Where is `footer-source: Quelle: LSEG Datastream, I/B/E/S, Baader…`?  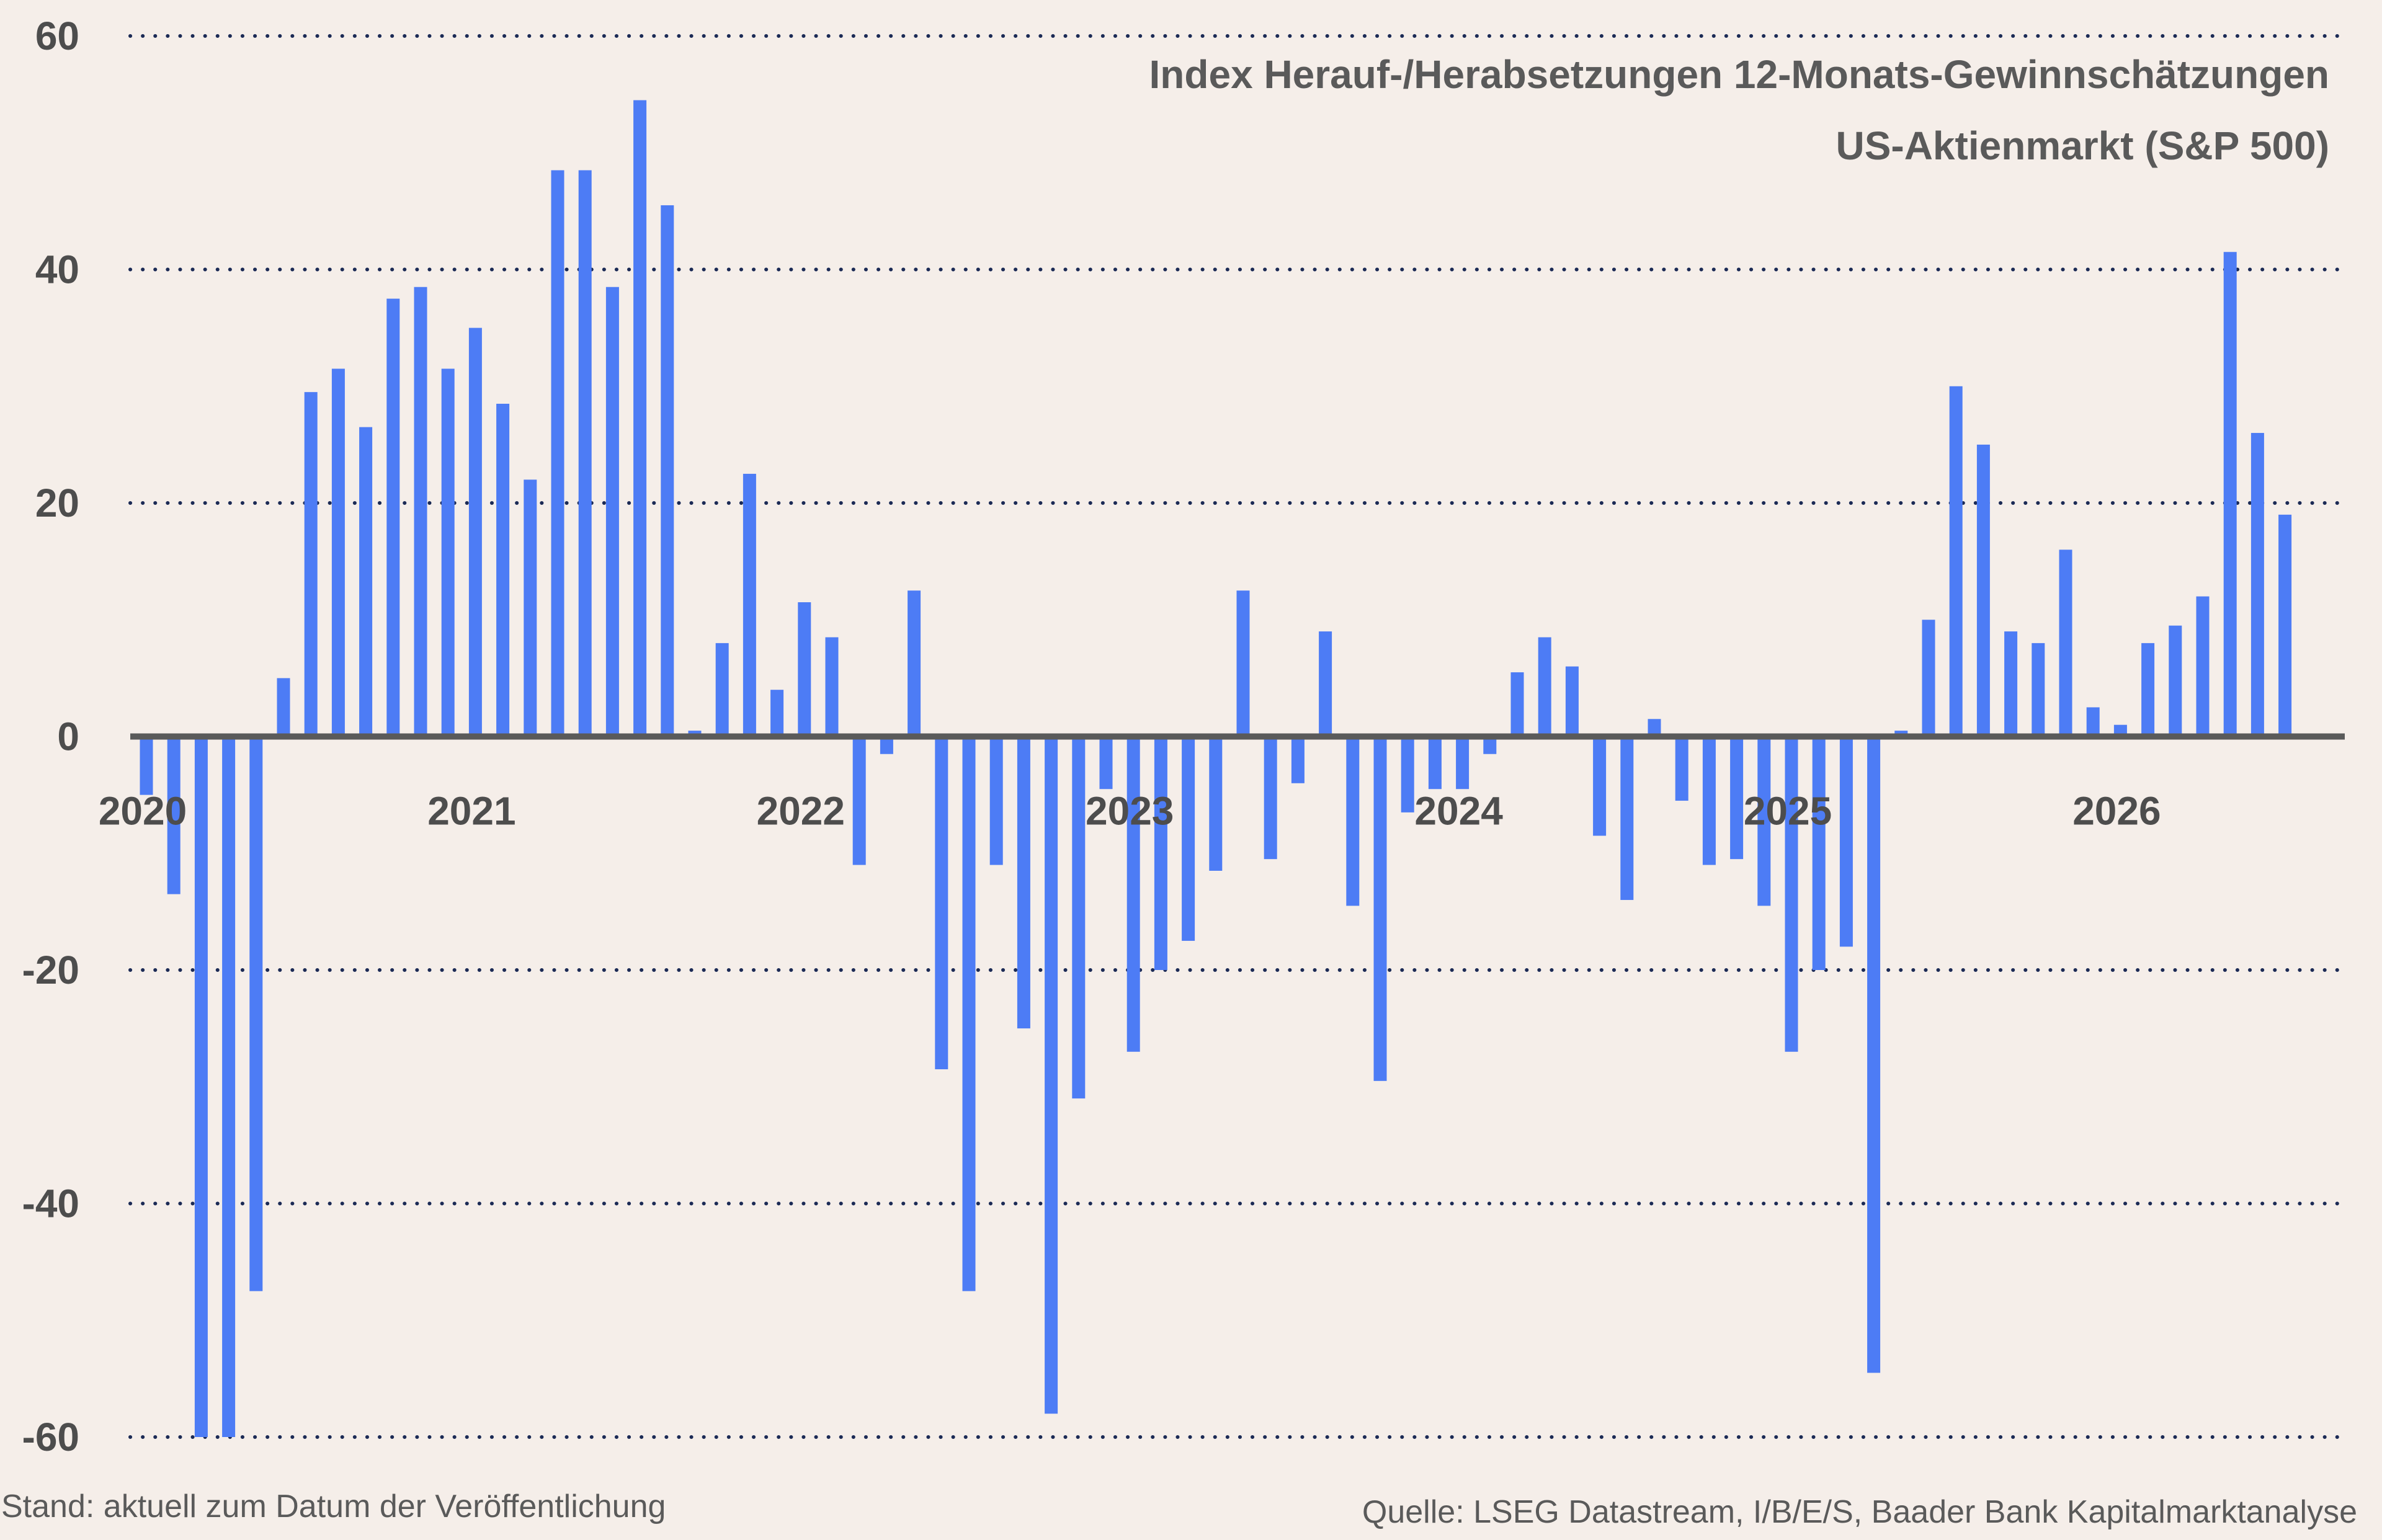
footer-source: Quelle: LSEG Datastream, I/B/E/S, Baader… is located at coordinates (1860, 1512).